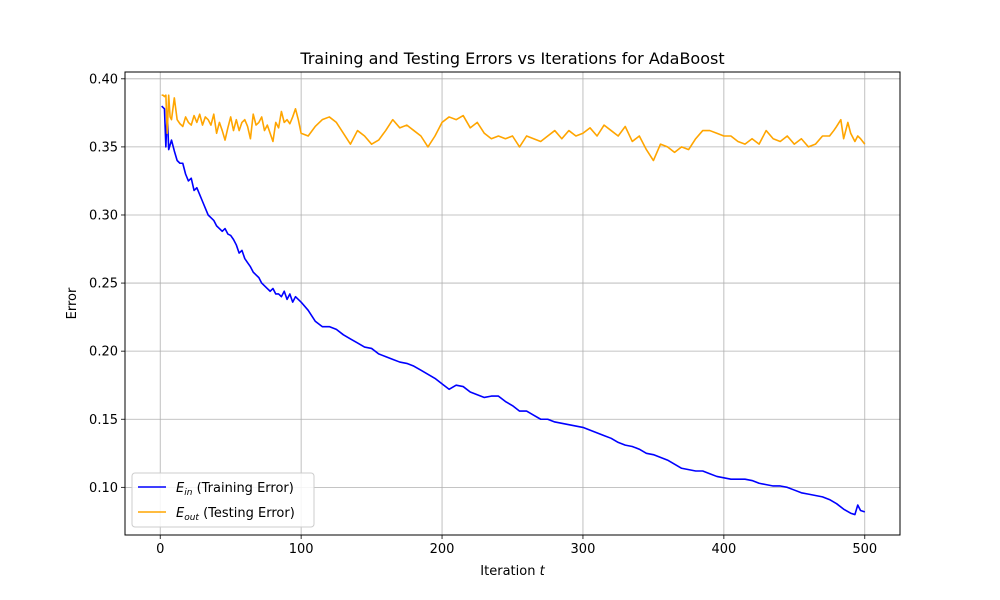 The height and width of the screenshot is (600, 1000). I want to click on x-tick-label: 300, so click(583, 549).